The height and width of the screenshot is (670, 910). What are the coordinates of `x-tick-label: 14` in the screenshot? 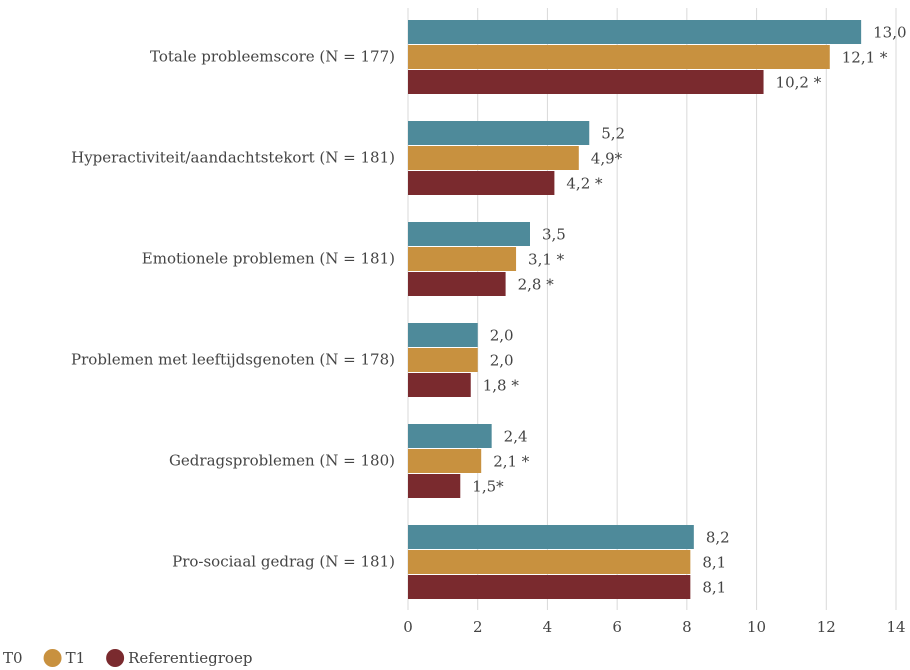 It's located at (895, 627).